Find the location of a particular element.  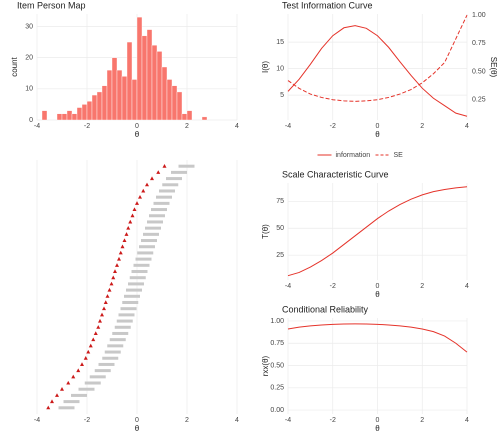

y-tick-label: 0.50 is located at coordinates (277, 365).